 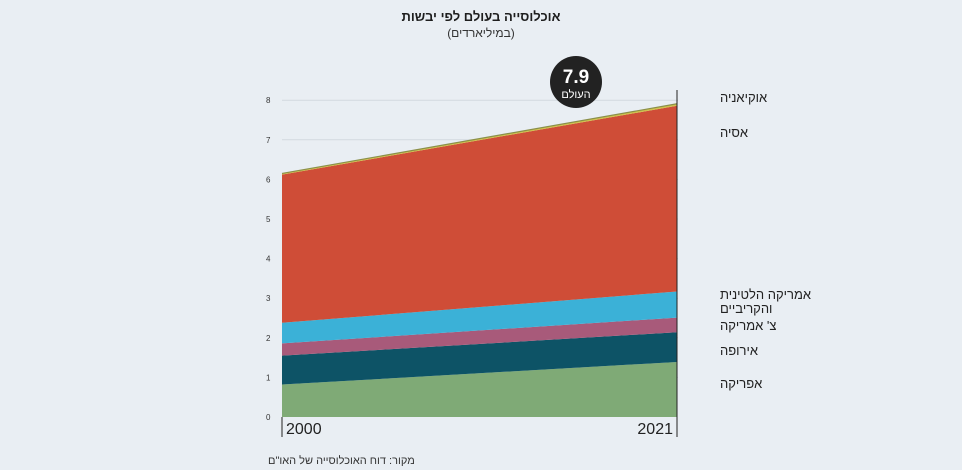 What do you see at coordinates (341, 461) in the screenshot?
I see `source-note: מקור: דוח האוכלוסייה של האו"ם` at bounding box center [341, 461].